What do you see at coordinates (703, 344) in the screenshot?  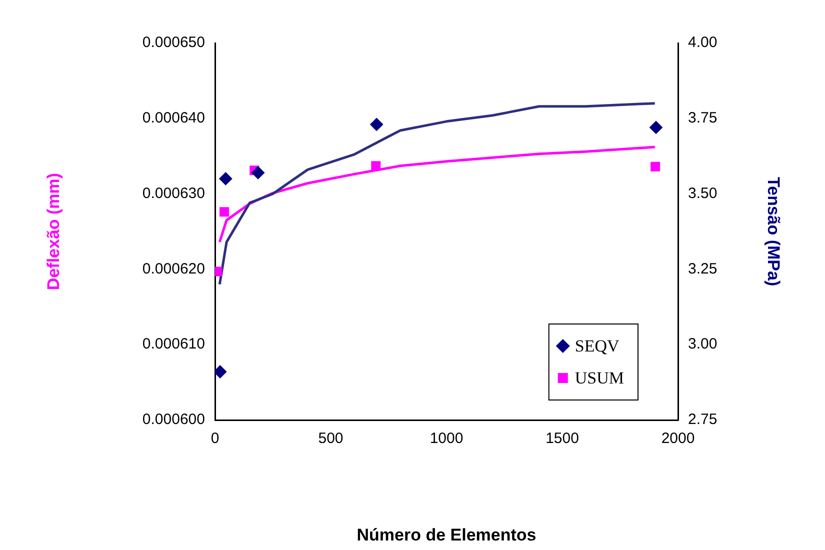 I see `y2-tick-label: 3.00` at bounding box center [703, 344].